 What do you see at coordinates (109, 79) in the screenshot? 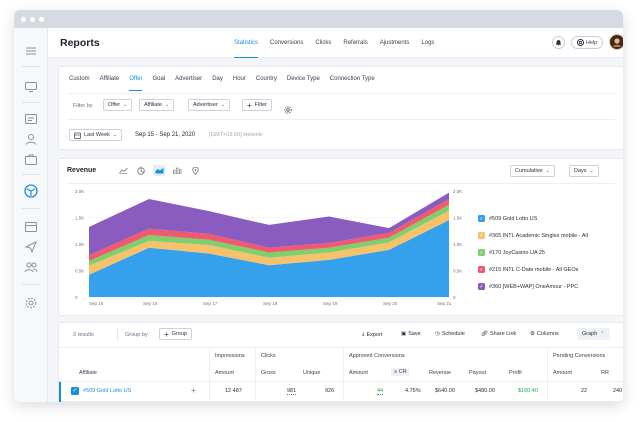
I see `subtab-affiliate: Affiliate` at bounding box center [109, 79].